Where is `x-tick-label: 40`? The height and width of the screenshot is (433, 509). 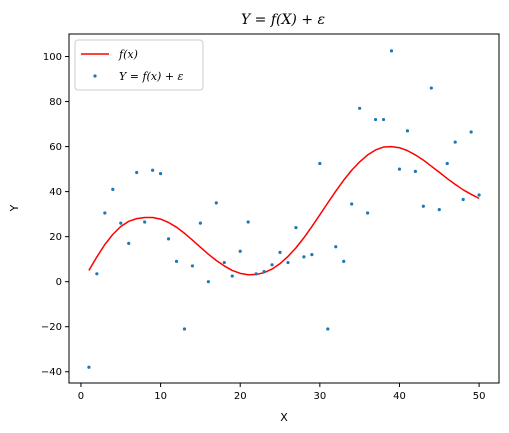 x-tick-label: 40 is located at coordinates (399, 396).